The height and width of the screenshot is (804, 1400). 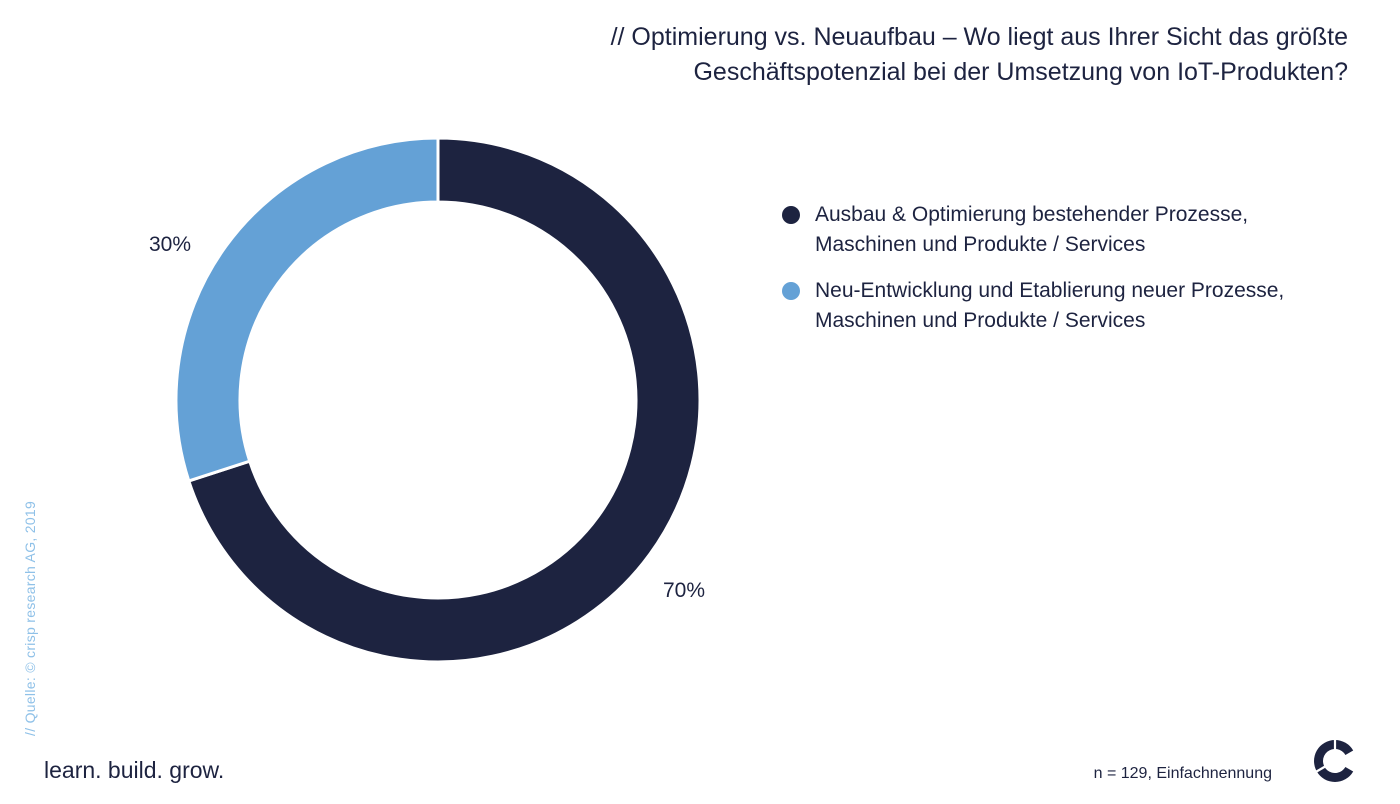 What do you see at coordinates (134, 770) in the screenshot?
I see `tagline: learn. build. grow.` at bounding box center [134, 770].